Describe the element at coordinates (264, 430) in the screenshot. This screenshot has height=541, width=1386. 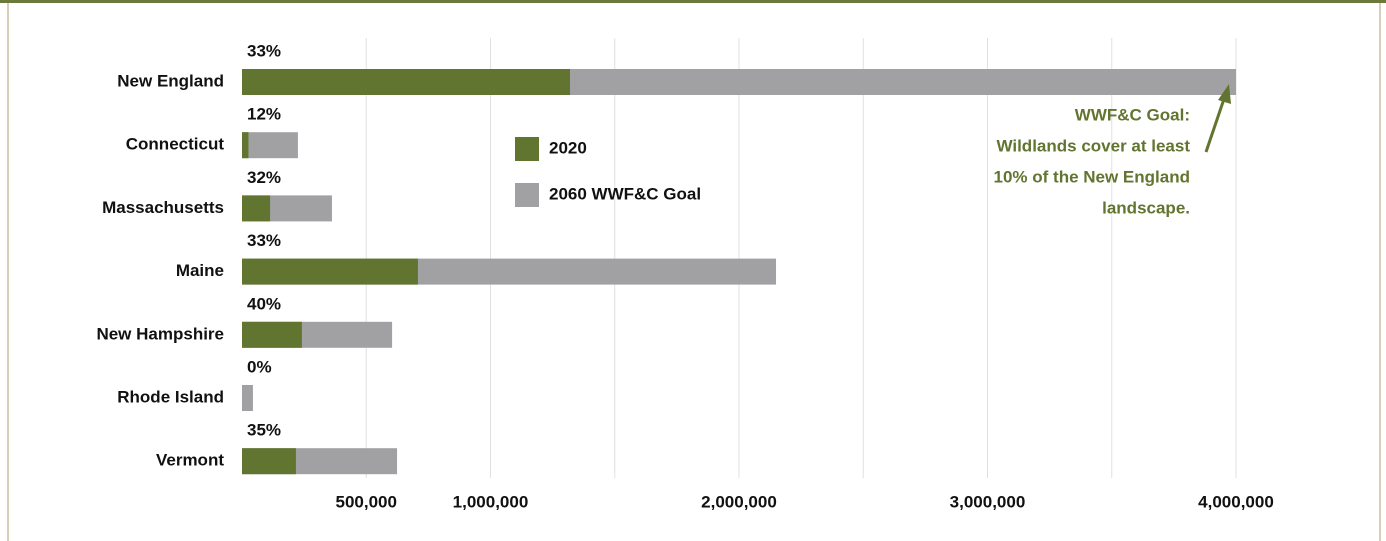
I see `percent-label: 35%` at that location.